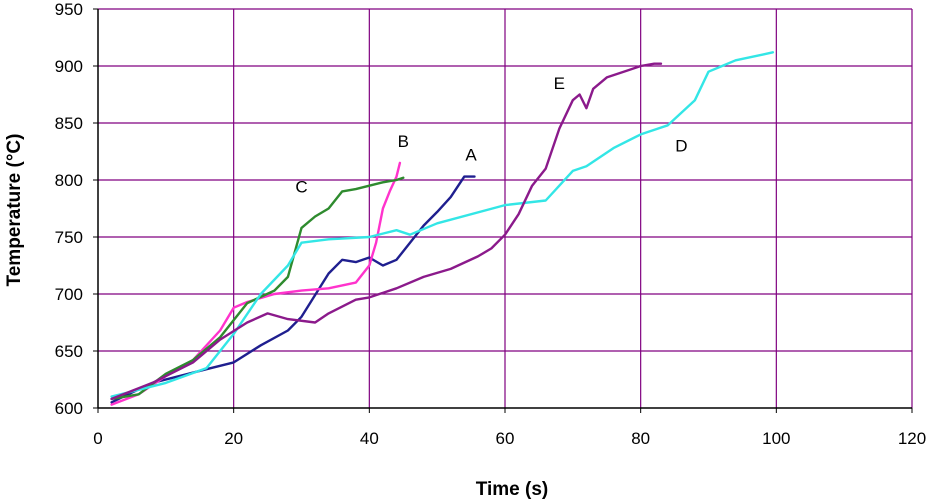 The height and width of the screenshot is (502, 935). What do you see at coordinates (69, 123) in the screenshot?
I see `y-tick-label: 850` at bounding box center [69, 123].